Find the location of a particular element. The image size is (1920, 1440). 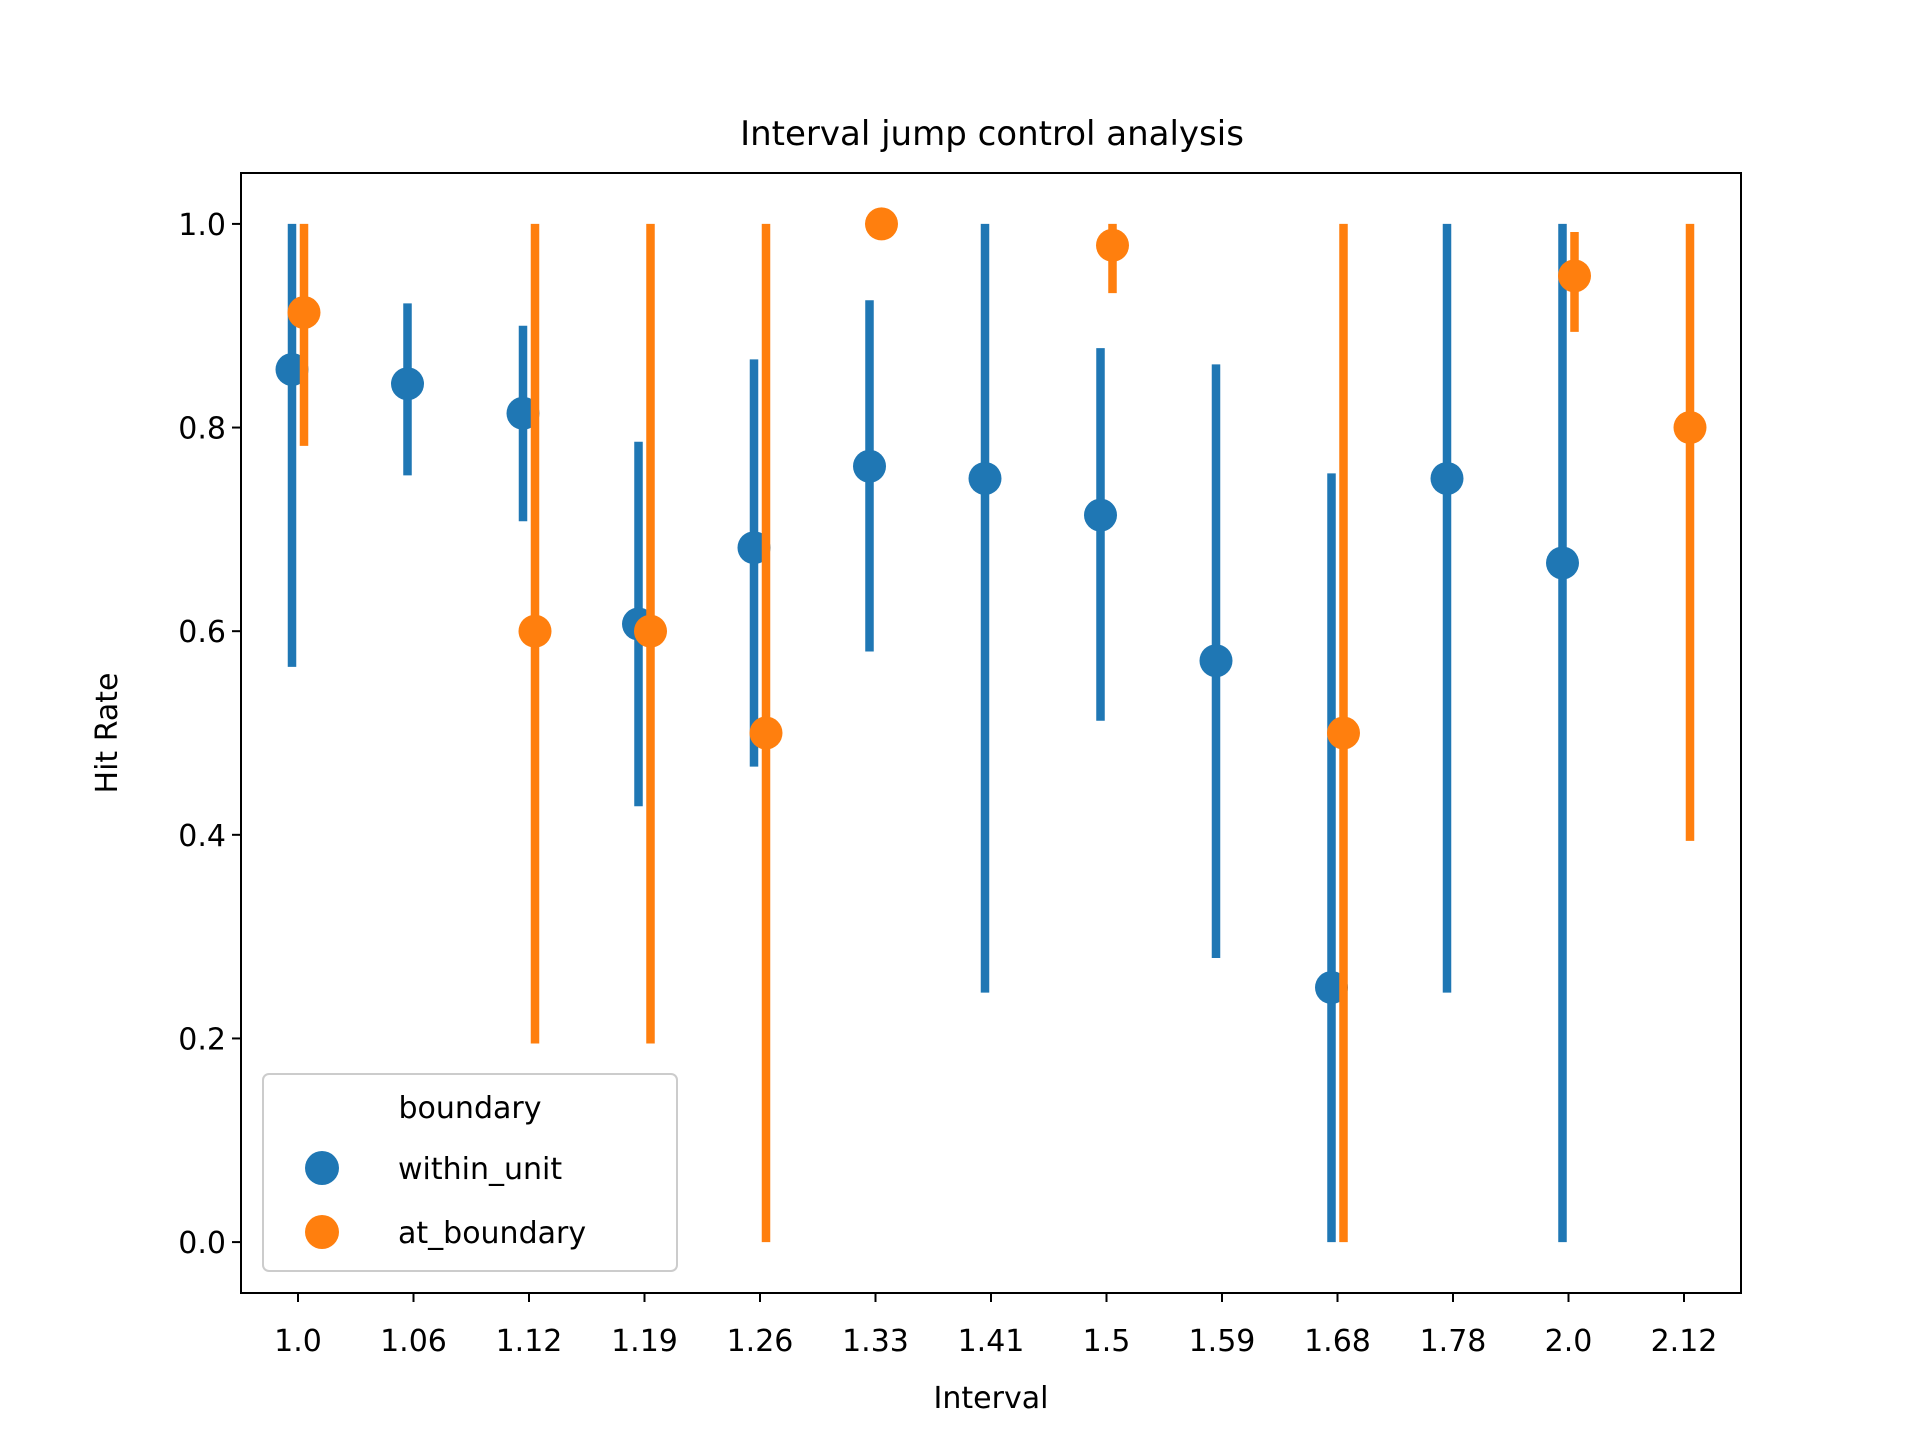

x-tick-label: 1.06 is located at coordinates (413, 1341).